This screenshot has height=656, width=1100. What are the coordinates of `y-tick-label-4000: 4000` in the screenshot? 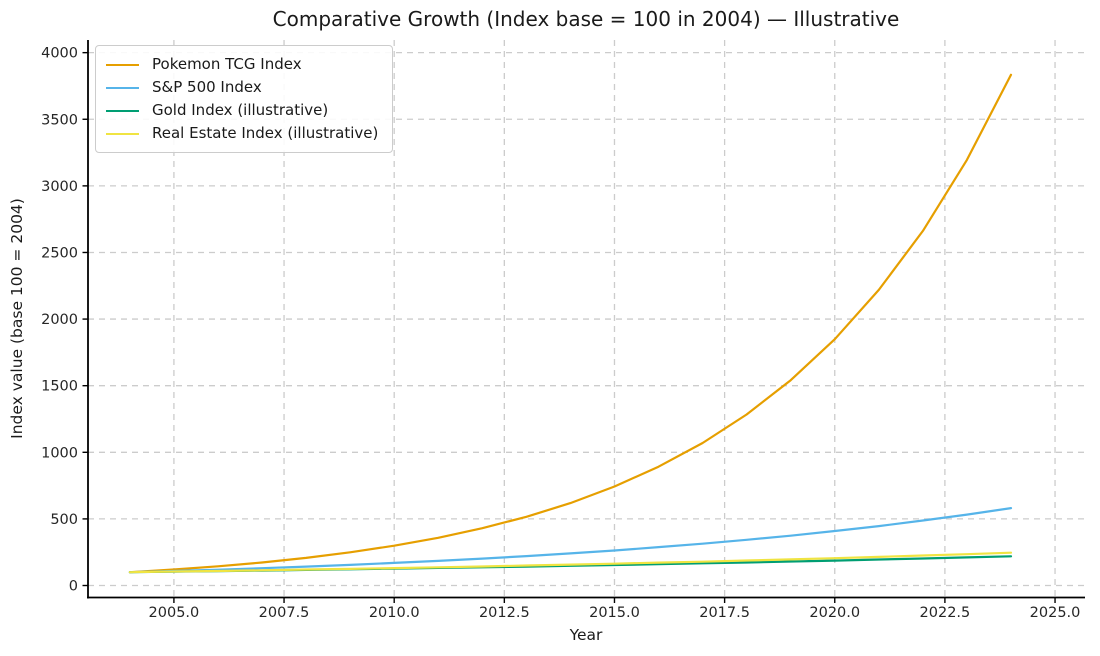 It's located at (59, 54).